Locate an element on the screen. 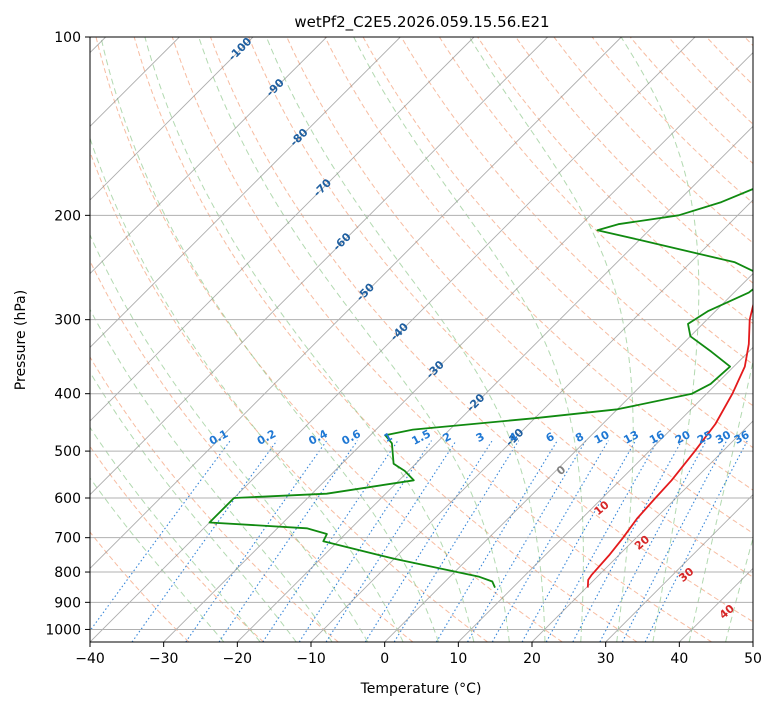 Image resolution: width=775 pixels, height=708 pixels. mixing-ratio-label: 3 is located at coordinates (480, 437).